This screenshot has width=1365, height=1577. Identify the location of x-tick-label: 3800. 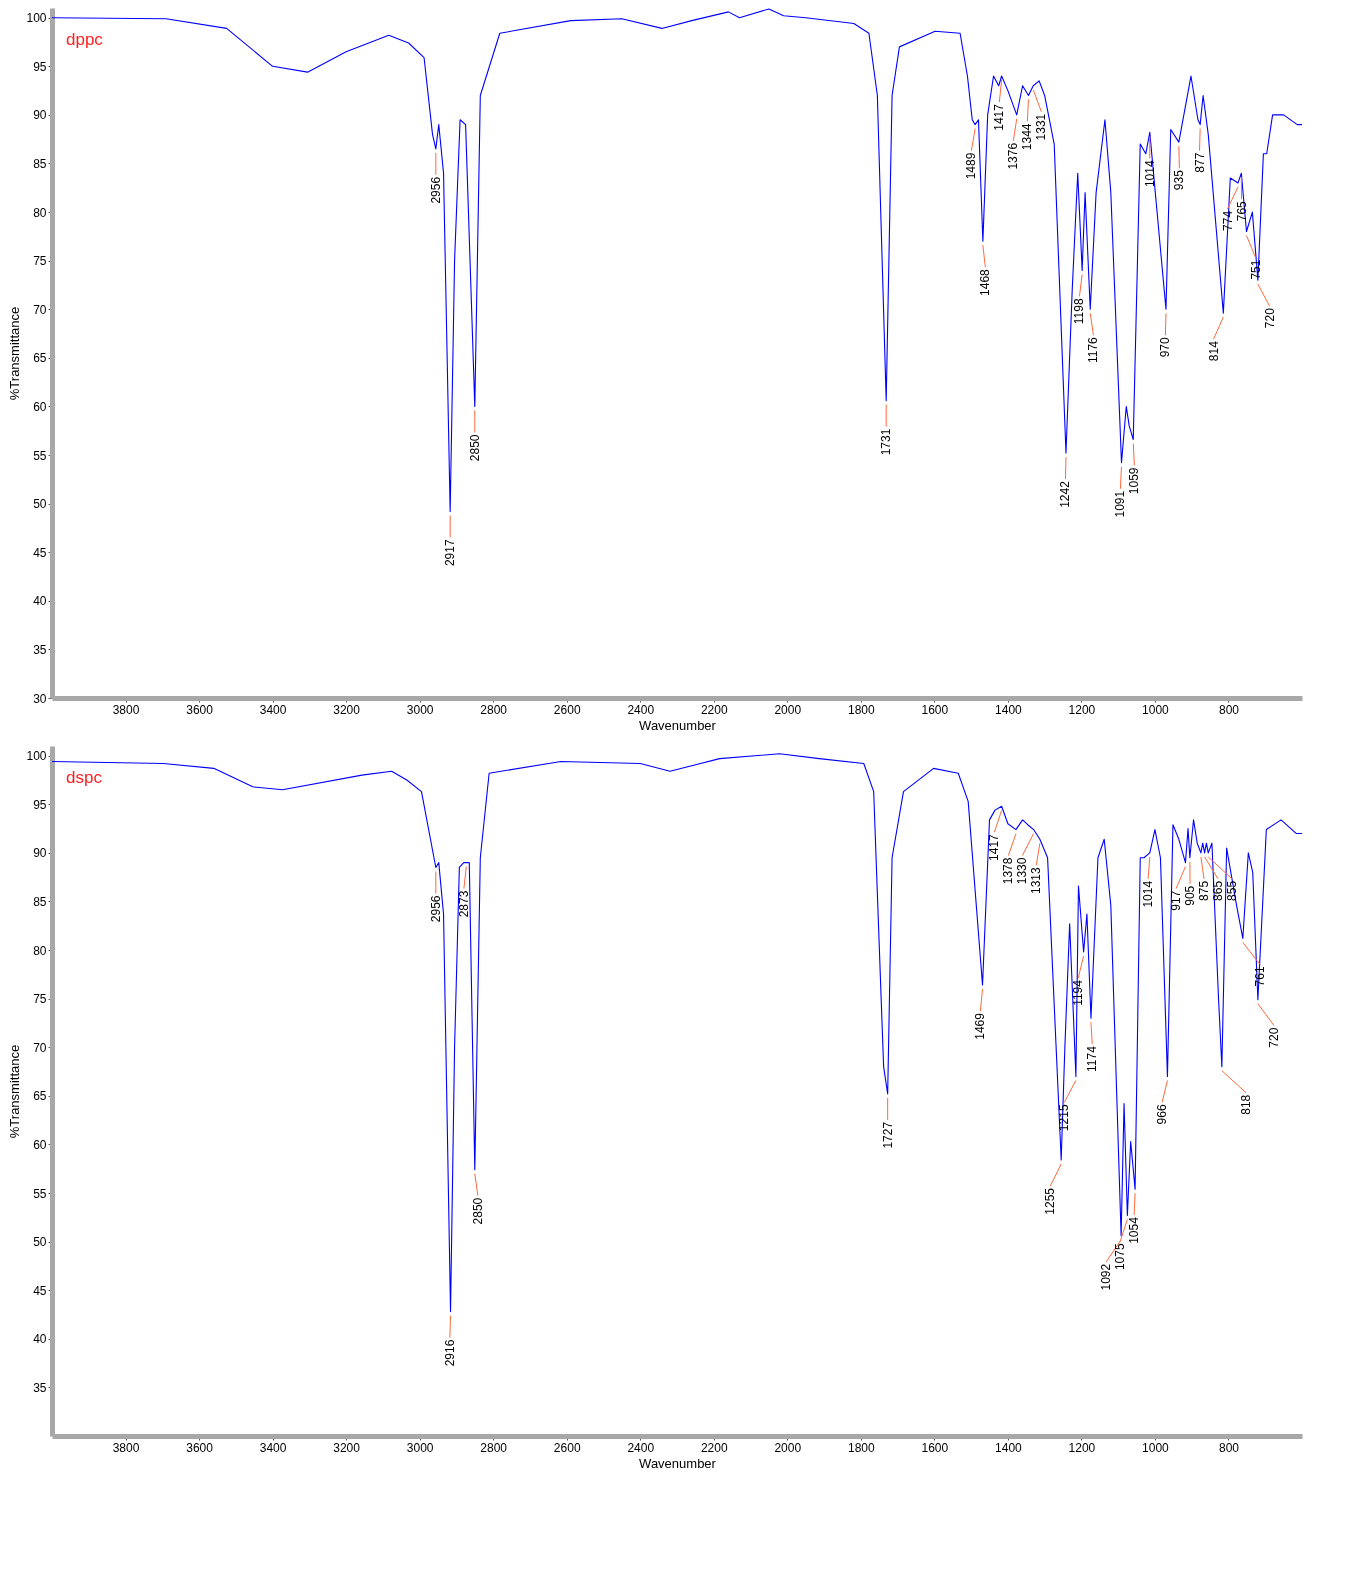
(126, 1447).